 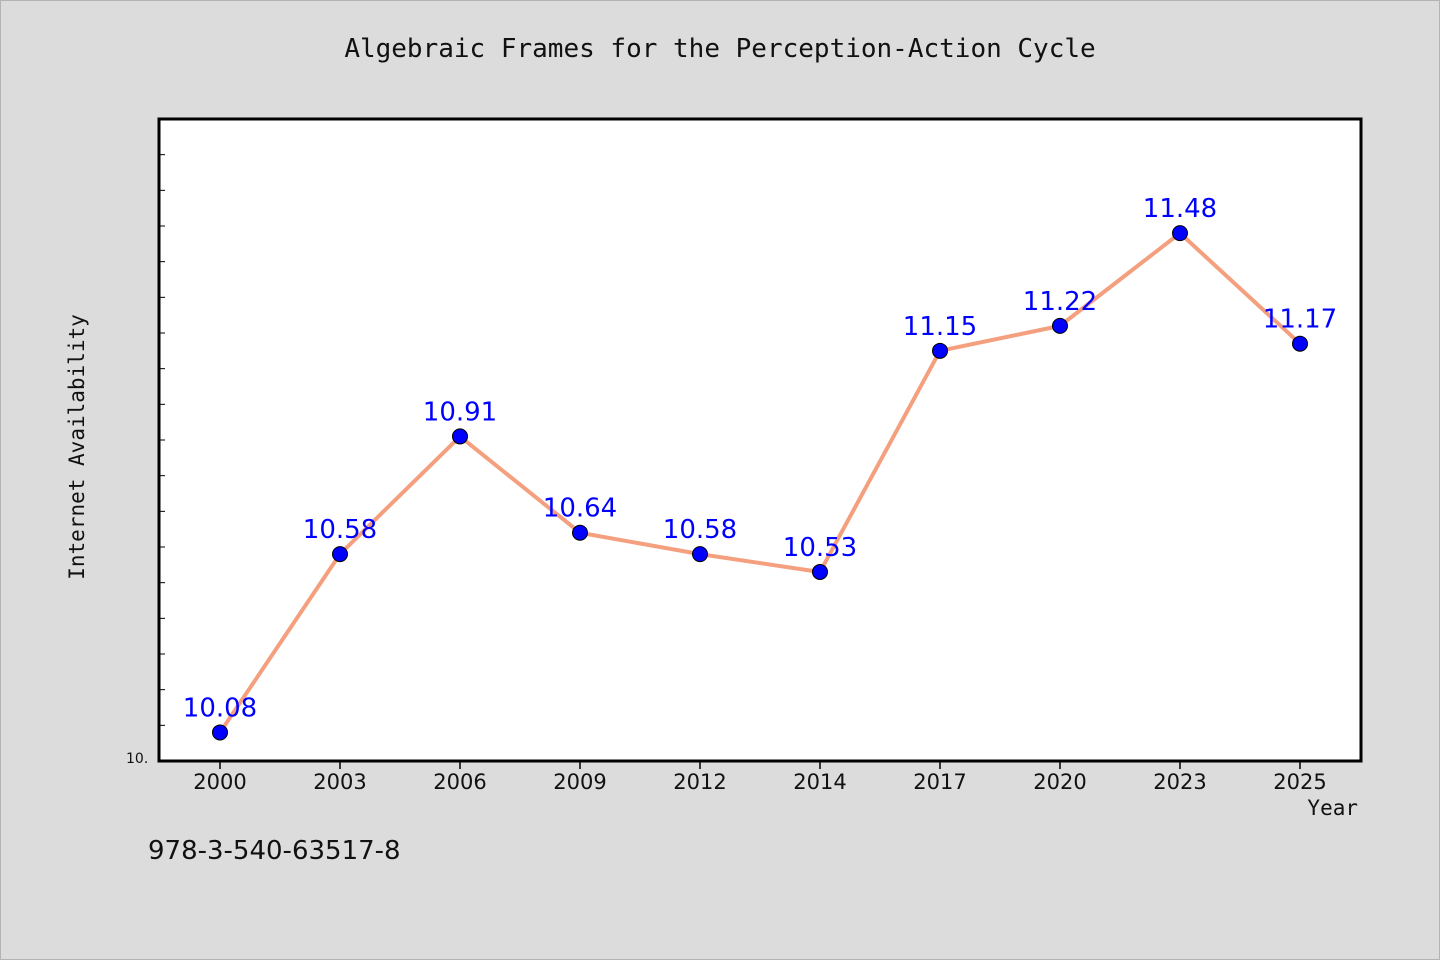 What do you see at coordinates (460, 412) in the screenshot?
I see `data-label: 10.91` at bounding box center [460, 412].